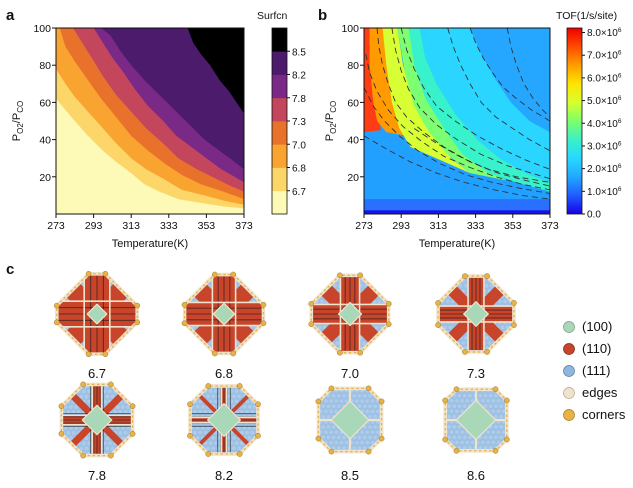  I want to click on colorbar-swatch-6.8, so click(279, 179).